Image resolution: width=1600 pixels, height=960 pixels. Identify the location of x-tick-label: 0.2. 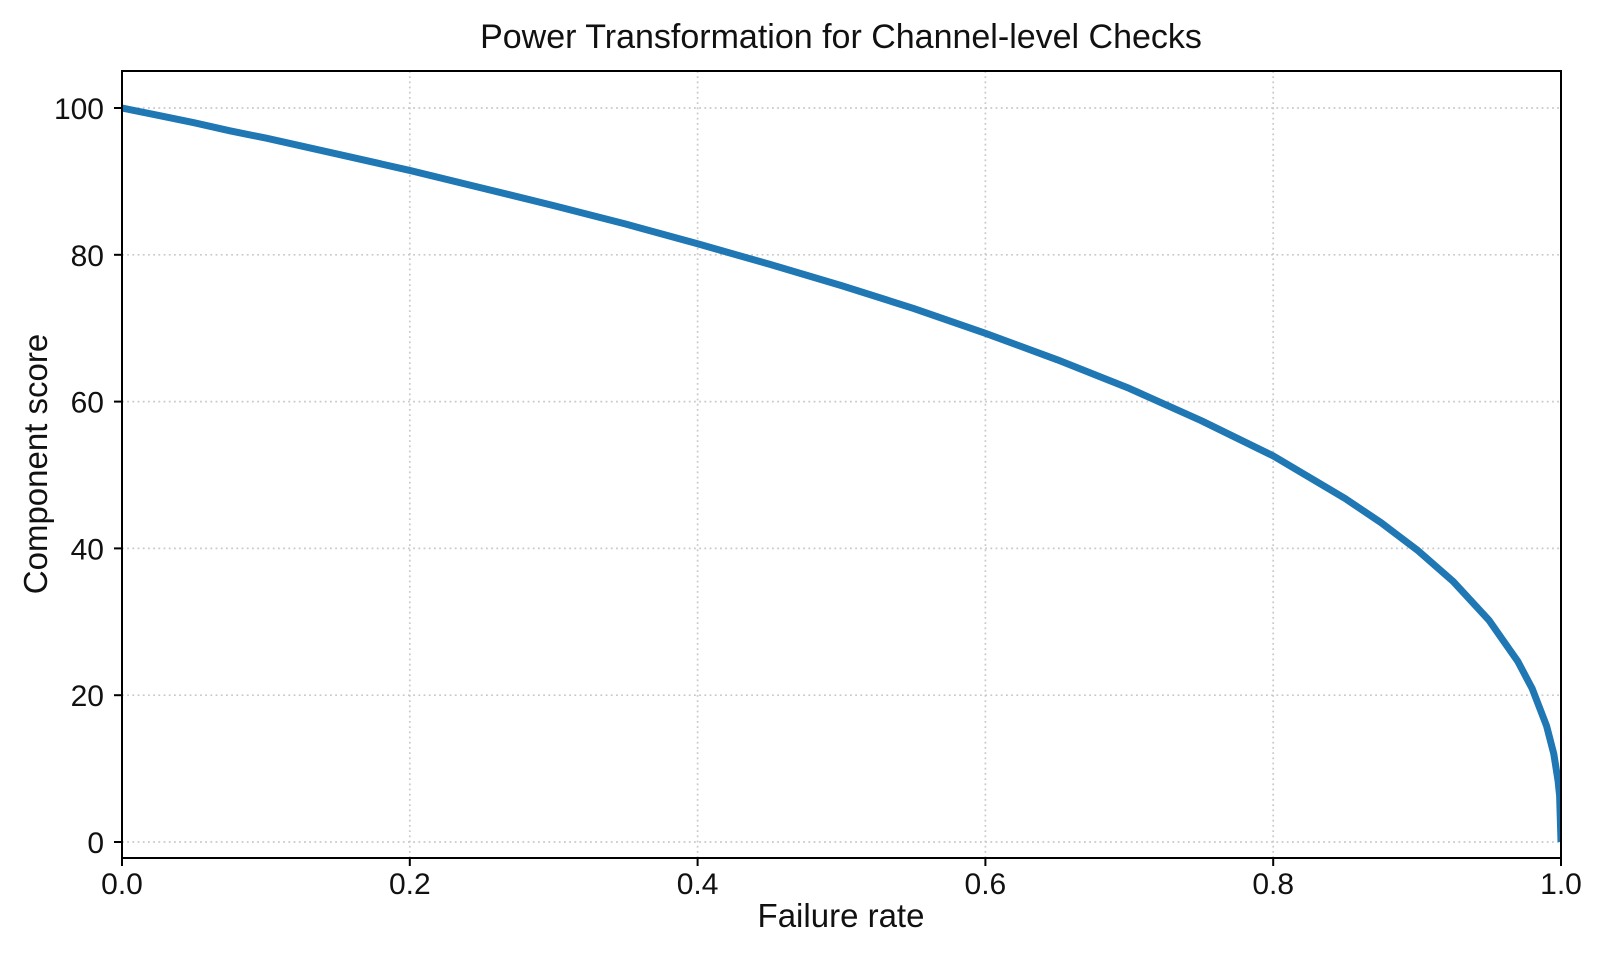
(410, 884).